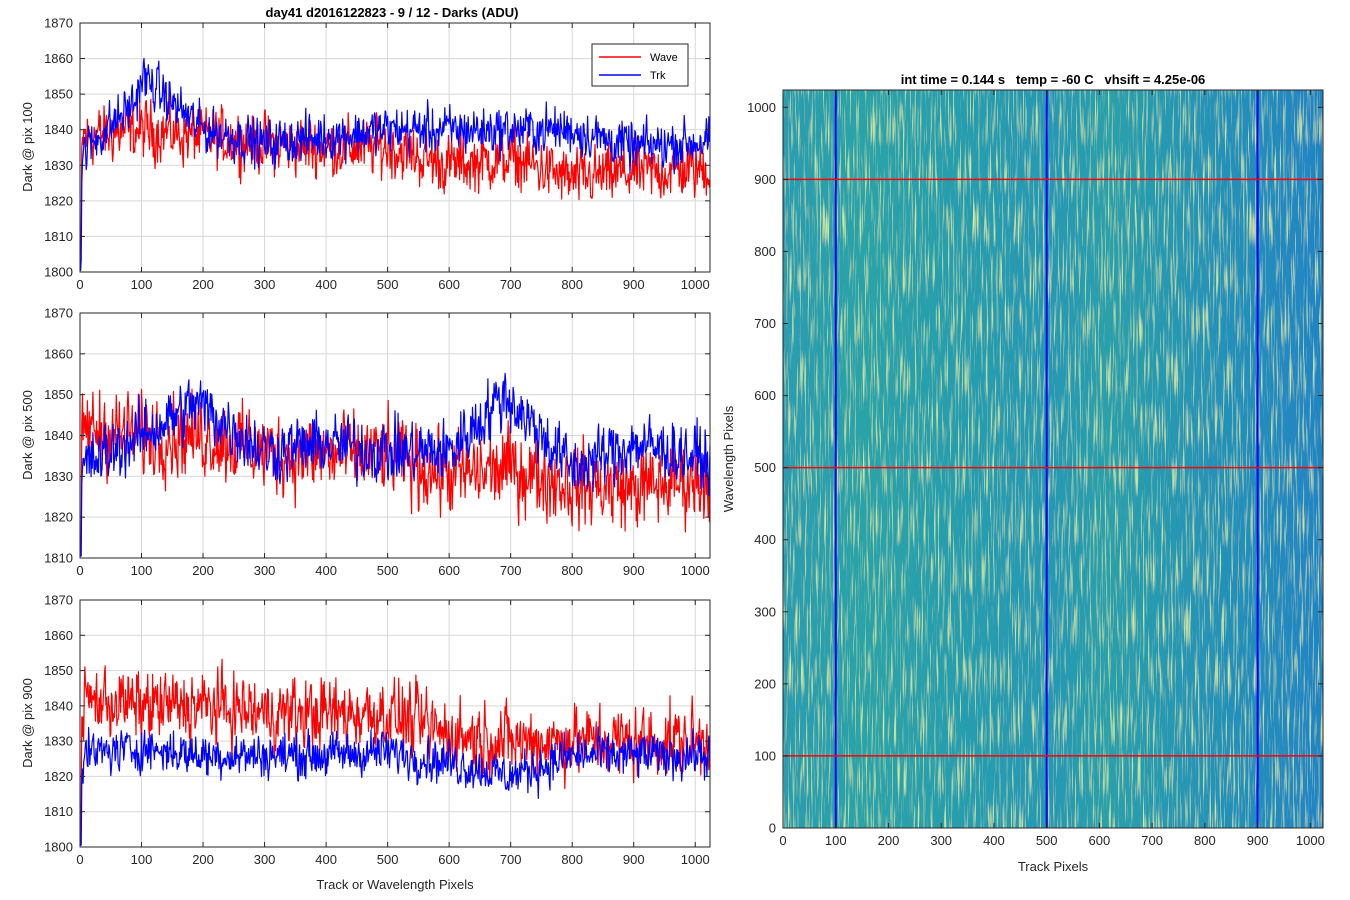  What do you see at coordinates (27, 723) in the screenshot?
I see `y-axis-label: Dark @ pix 900` at bounding box center [27, 723].